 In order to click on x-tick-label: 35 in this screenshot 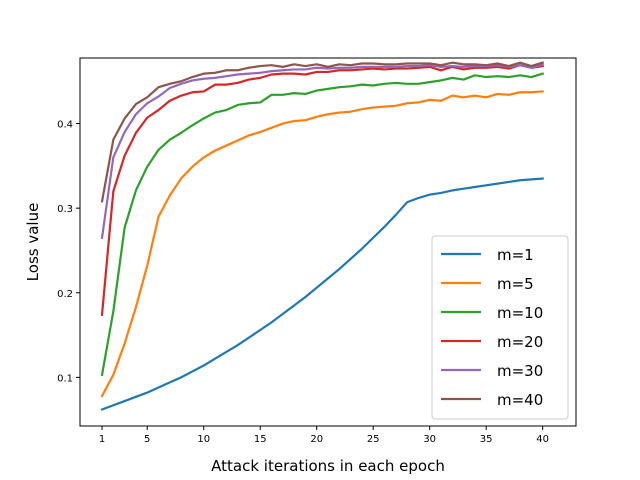, I will do `click(486, 439)`.